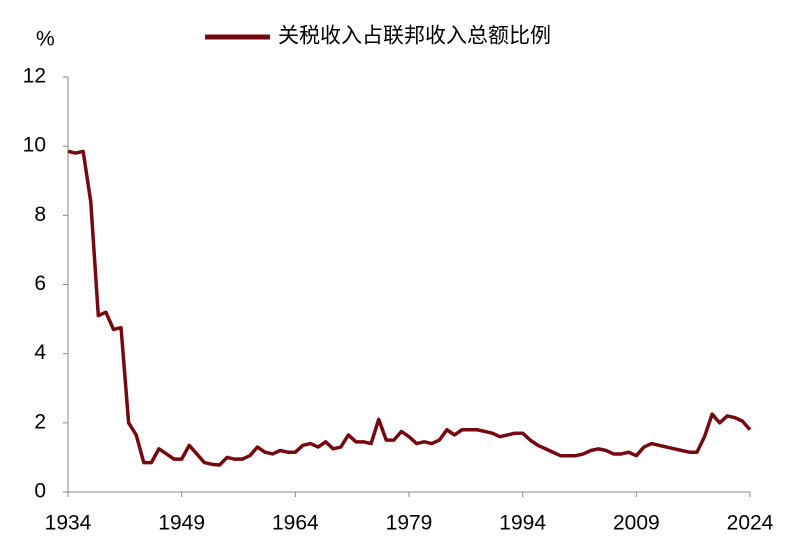  What do you see at coordinates (750, 523) in the screenshot?
I see `x-tick-label: 2024` at bounding box center [750, 523].